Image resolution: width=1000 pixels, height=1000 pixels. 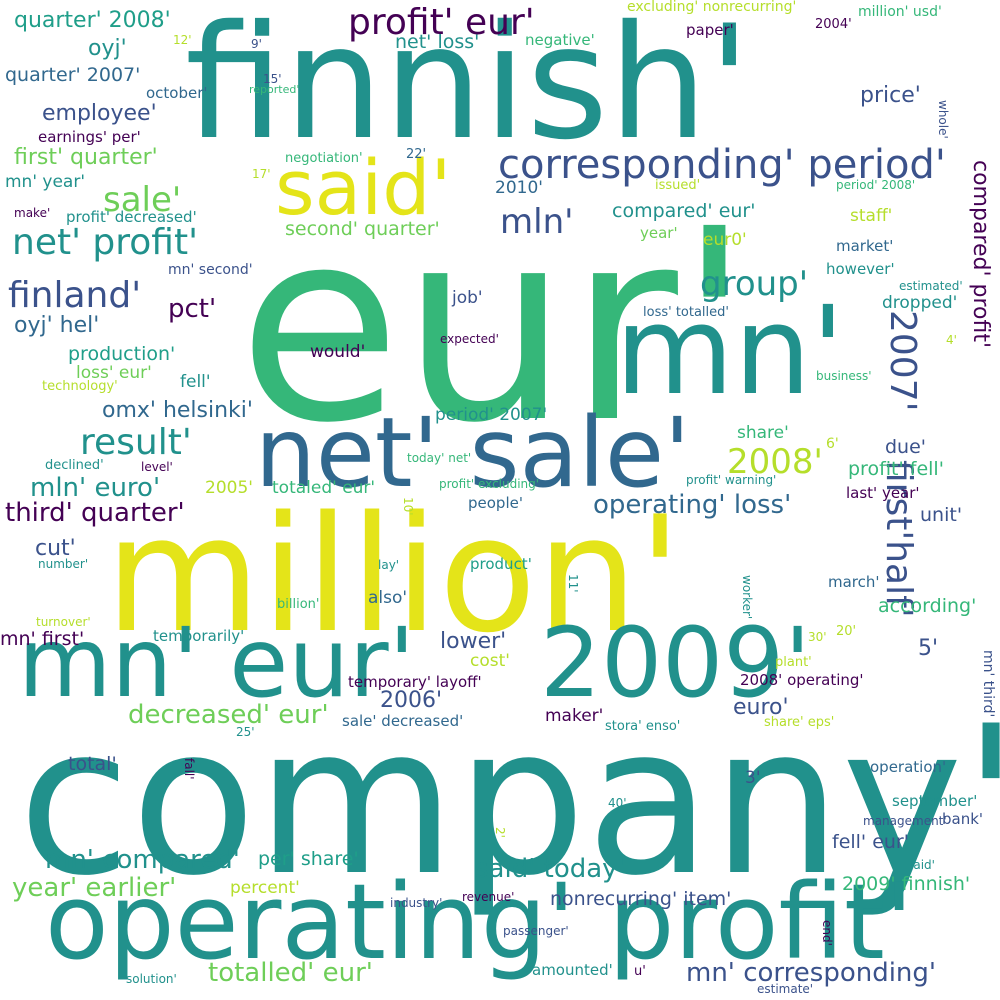 I want to click on word-first-quarter: first' quarter', so click(x=86, y=157).